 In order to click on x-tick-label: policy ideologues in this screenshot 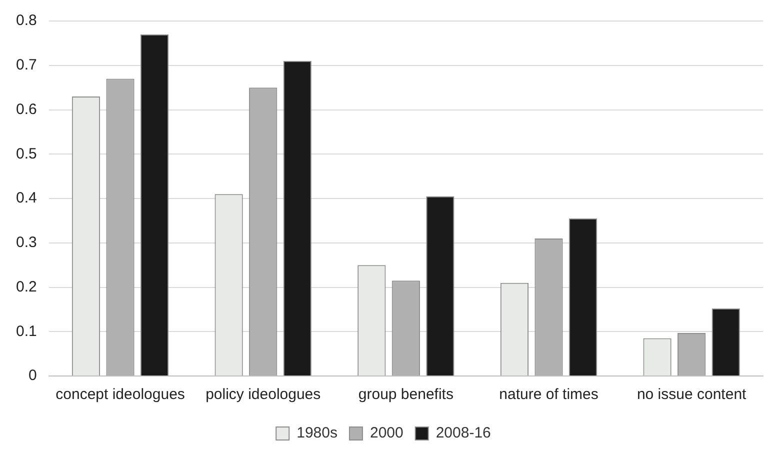, I will do `click(263, 395)`.